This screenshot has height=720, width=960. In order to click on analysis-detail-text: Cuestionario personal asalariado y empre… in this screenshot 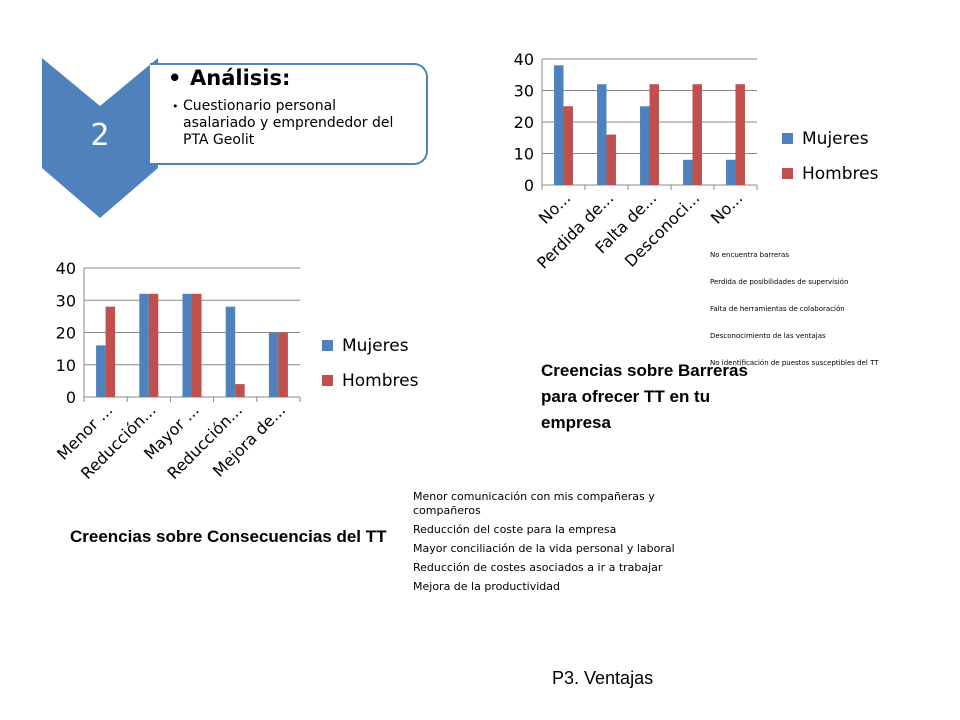, I will do `click(288, 123)`.